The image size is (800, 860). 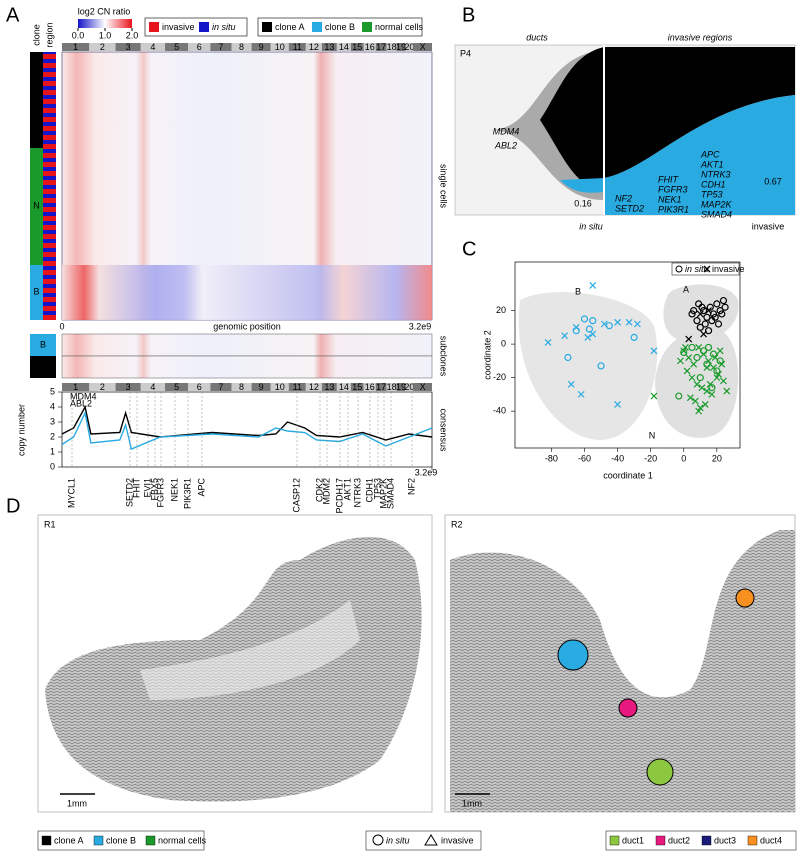 What do you see at coordinates (83, 396) in the screenshot?
I see `annotation: MDM4` at bounding box center [83, 396].